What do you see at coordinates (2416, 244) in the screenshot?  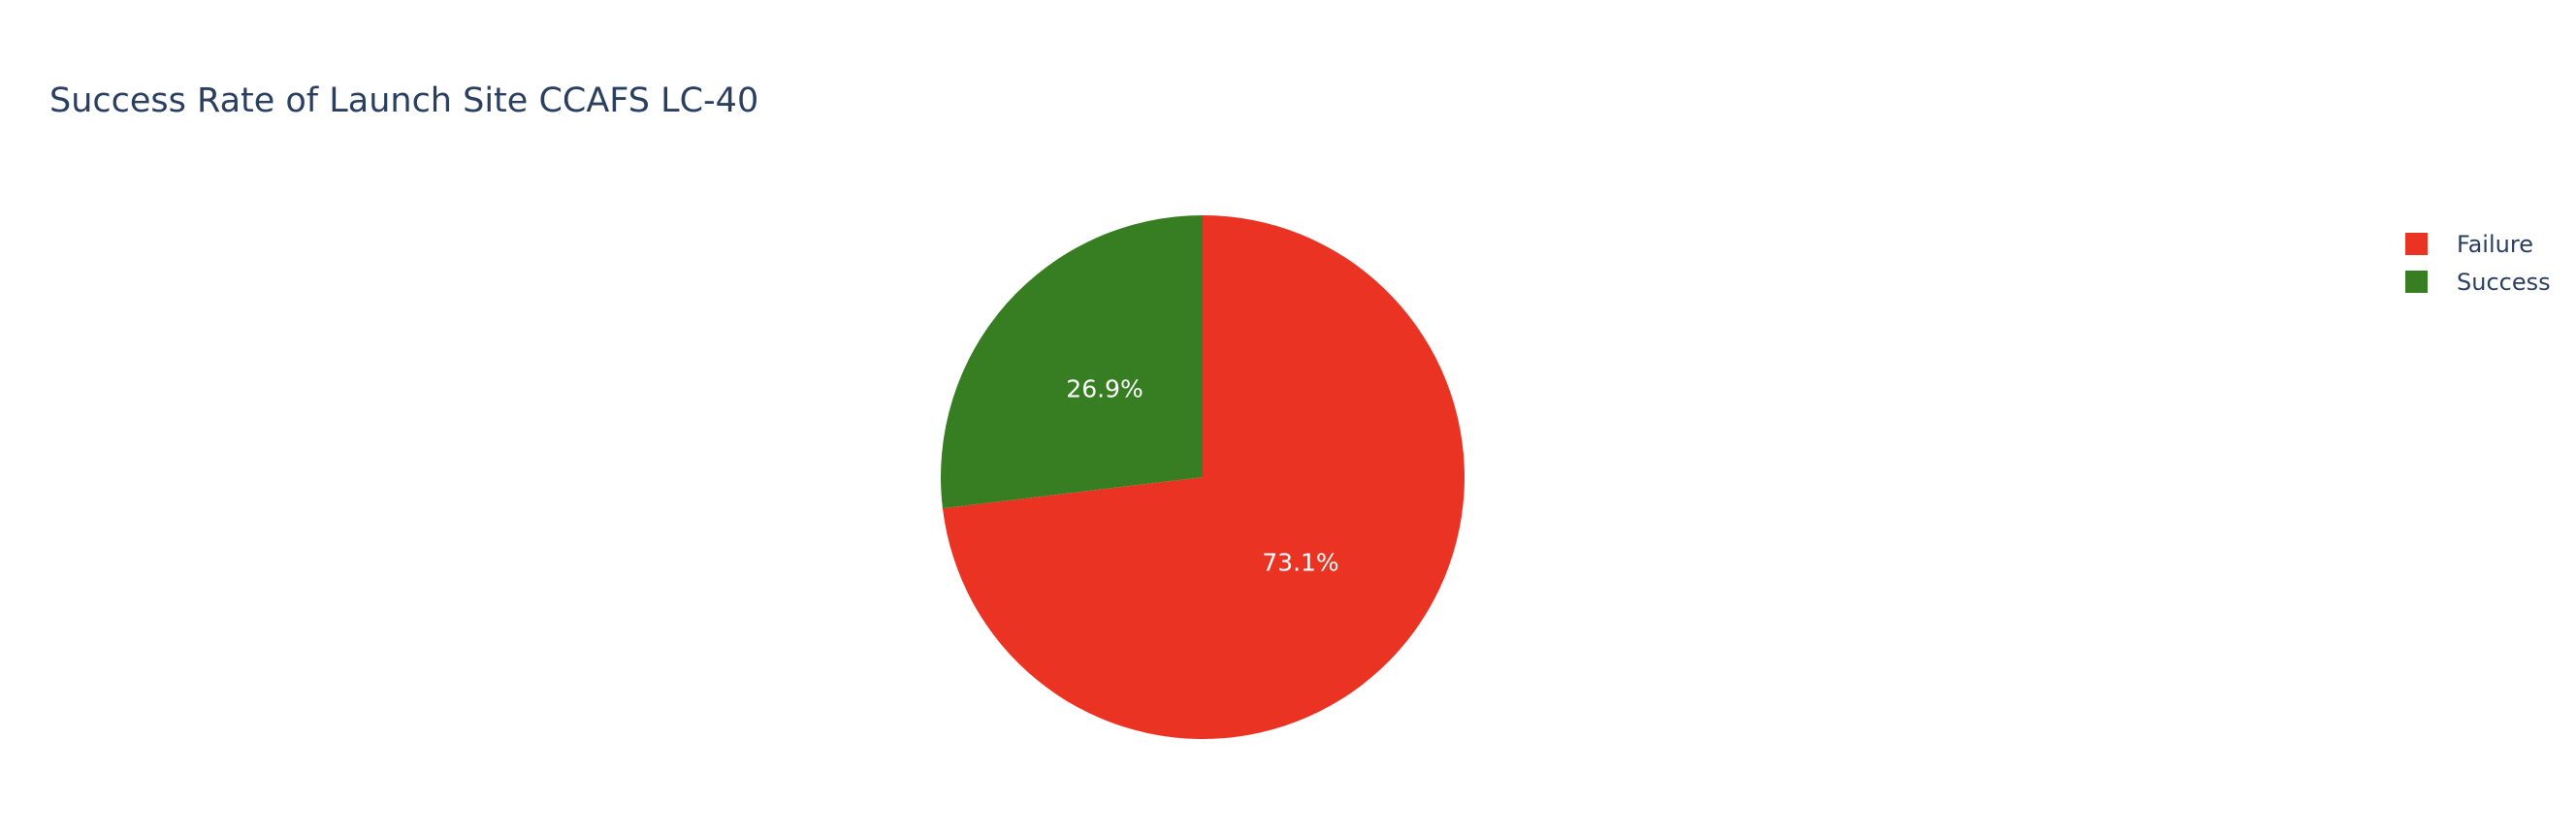 I see `legend-swatch-failure` at bounding box center [2416, 244].